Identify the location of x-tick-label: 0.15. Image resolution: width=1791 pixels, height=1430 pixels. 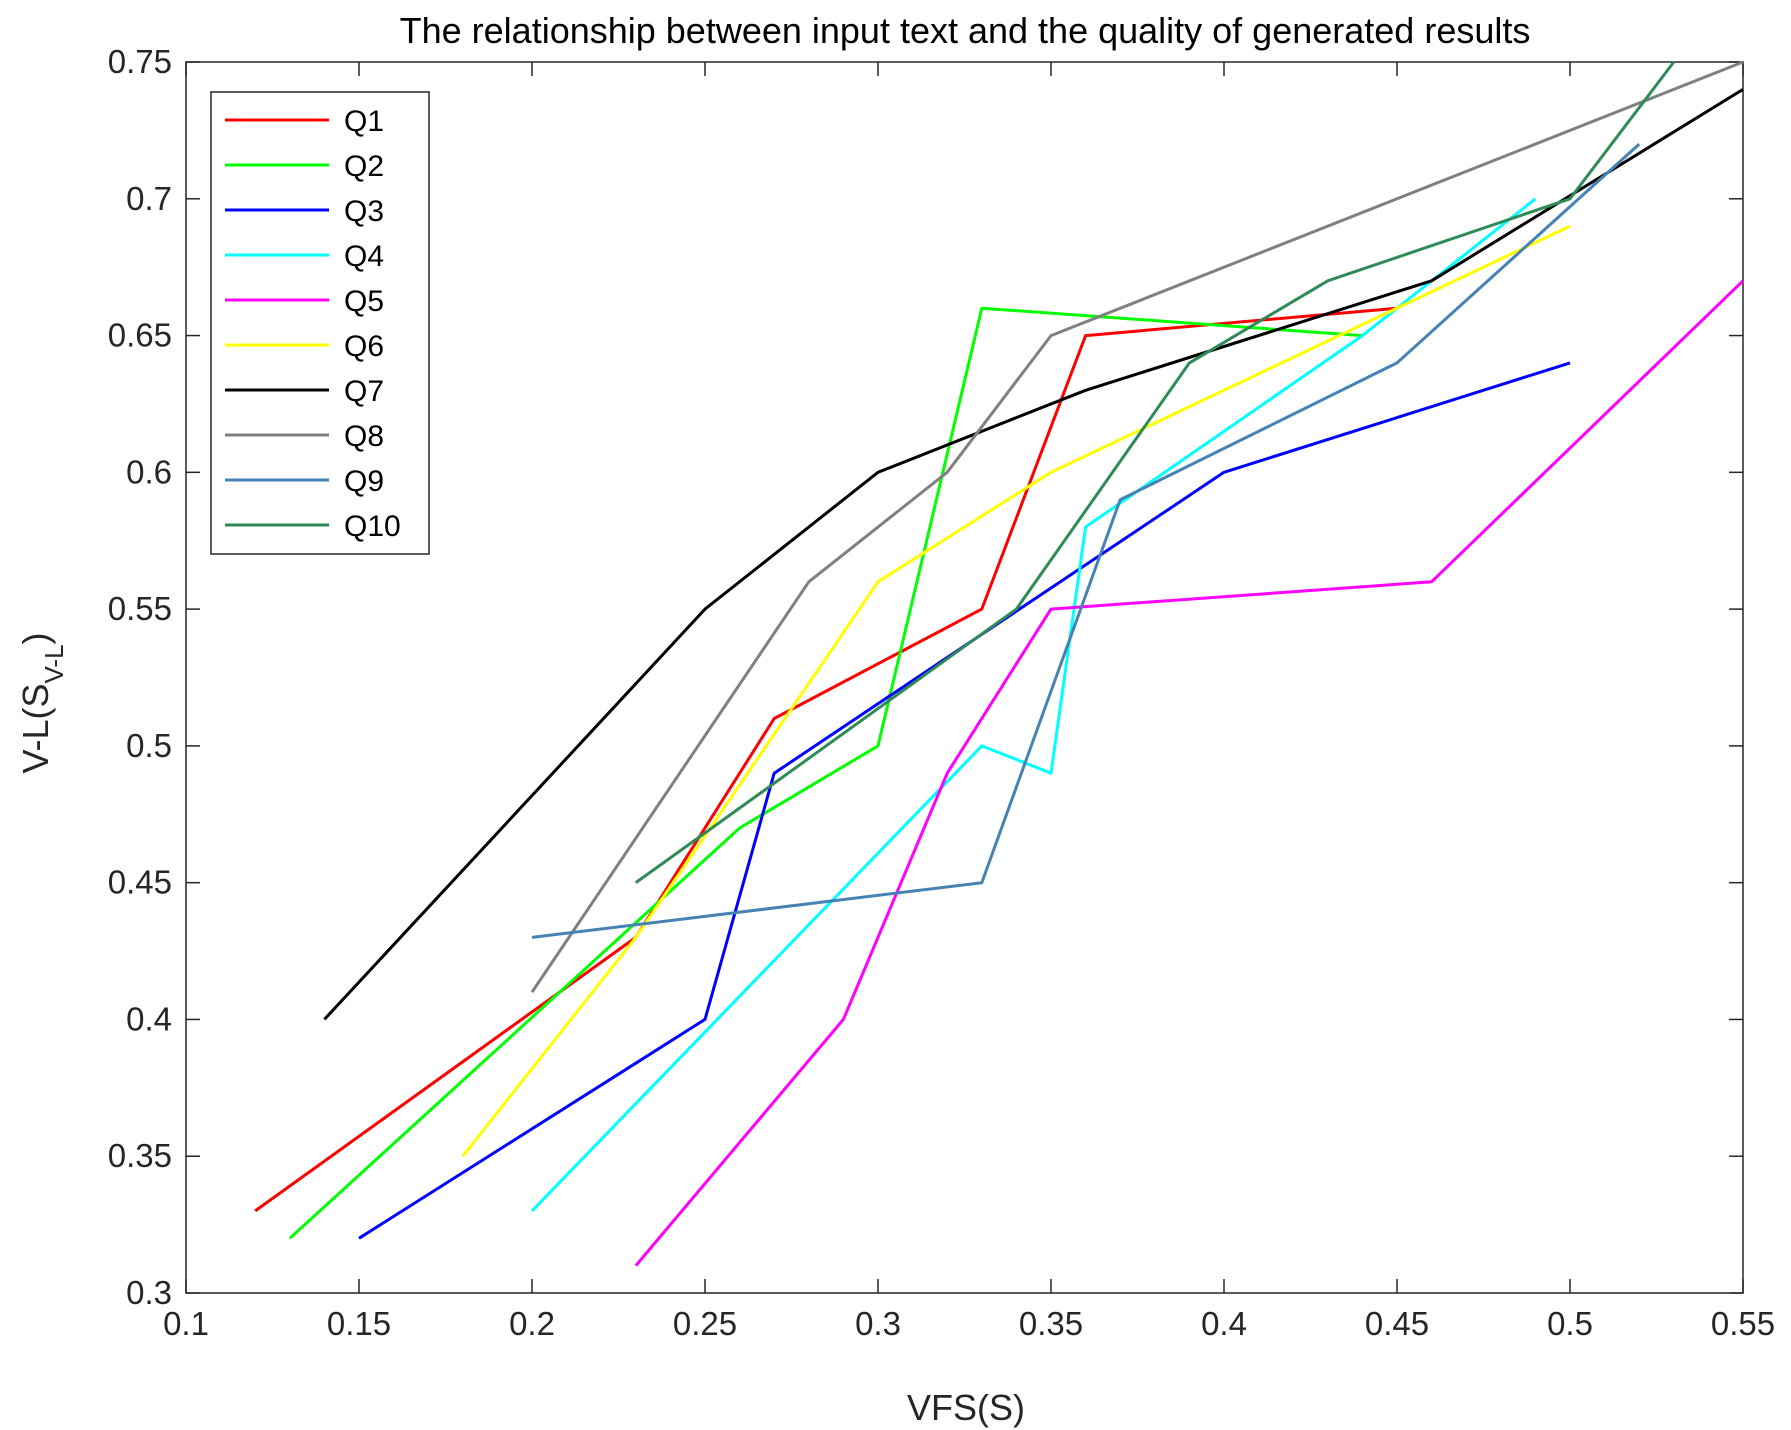
(359, 1323).